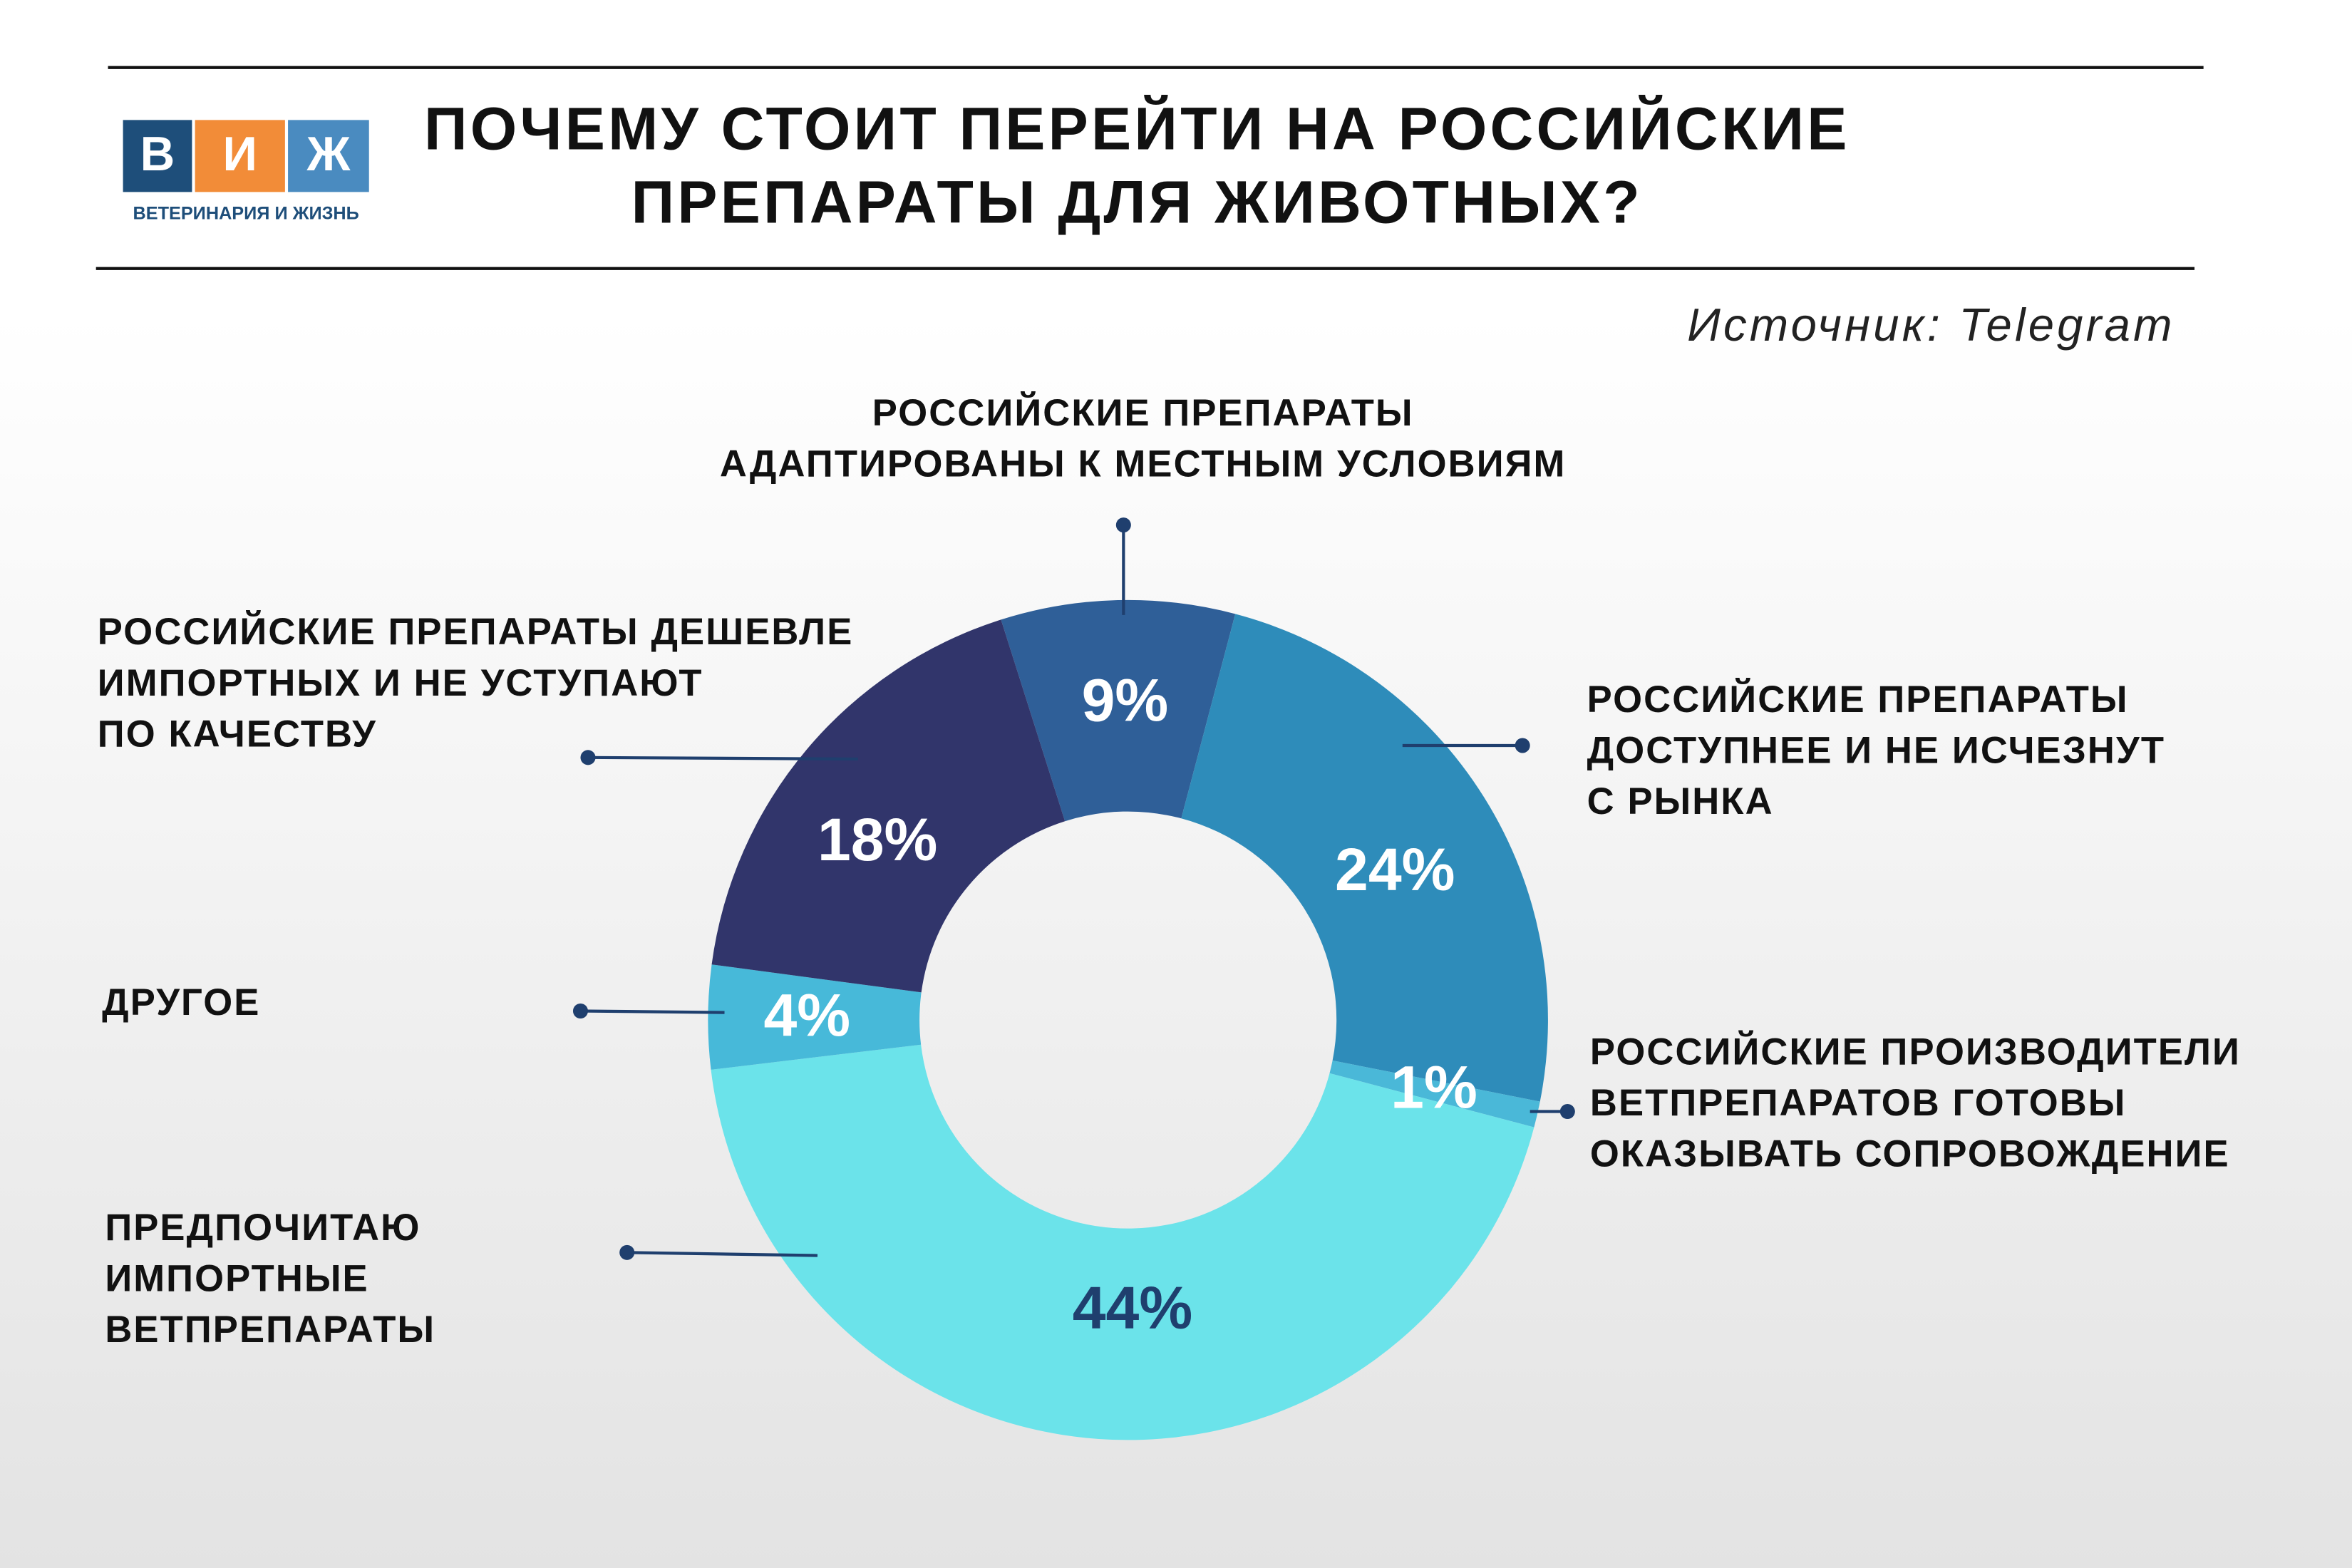 The image size is (2352, 1568). Describe the element at coordinates (1931, 325) in the screenshot. I see `source: Источник: Telegram` at that location.